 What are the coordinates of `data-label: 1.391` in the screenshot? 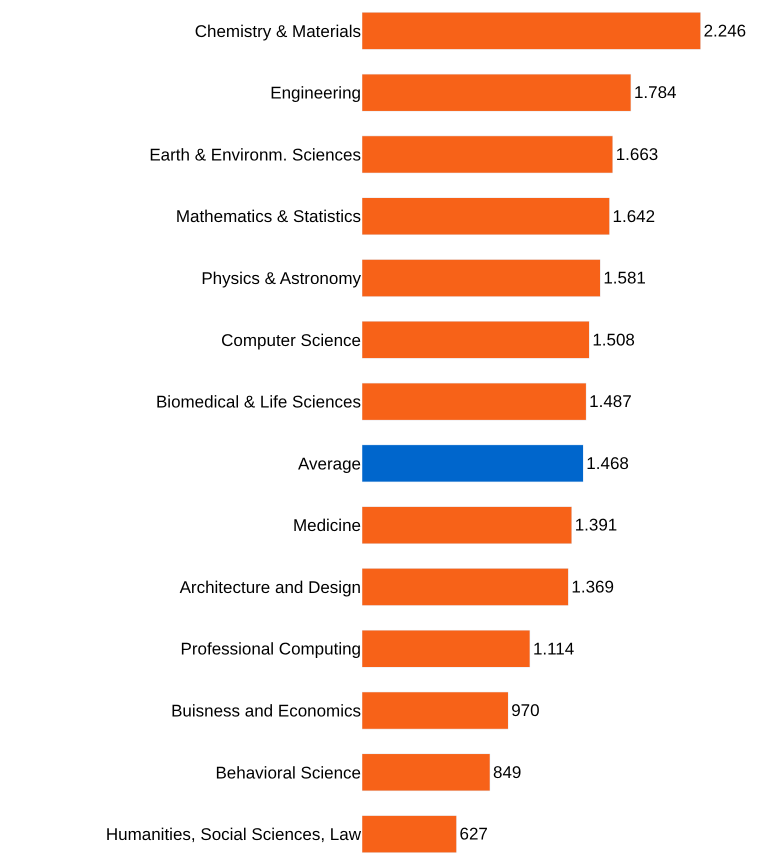 It's located at (596, 525).